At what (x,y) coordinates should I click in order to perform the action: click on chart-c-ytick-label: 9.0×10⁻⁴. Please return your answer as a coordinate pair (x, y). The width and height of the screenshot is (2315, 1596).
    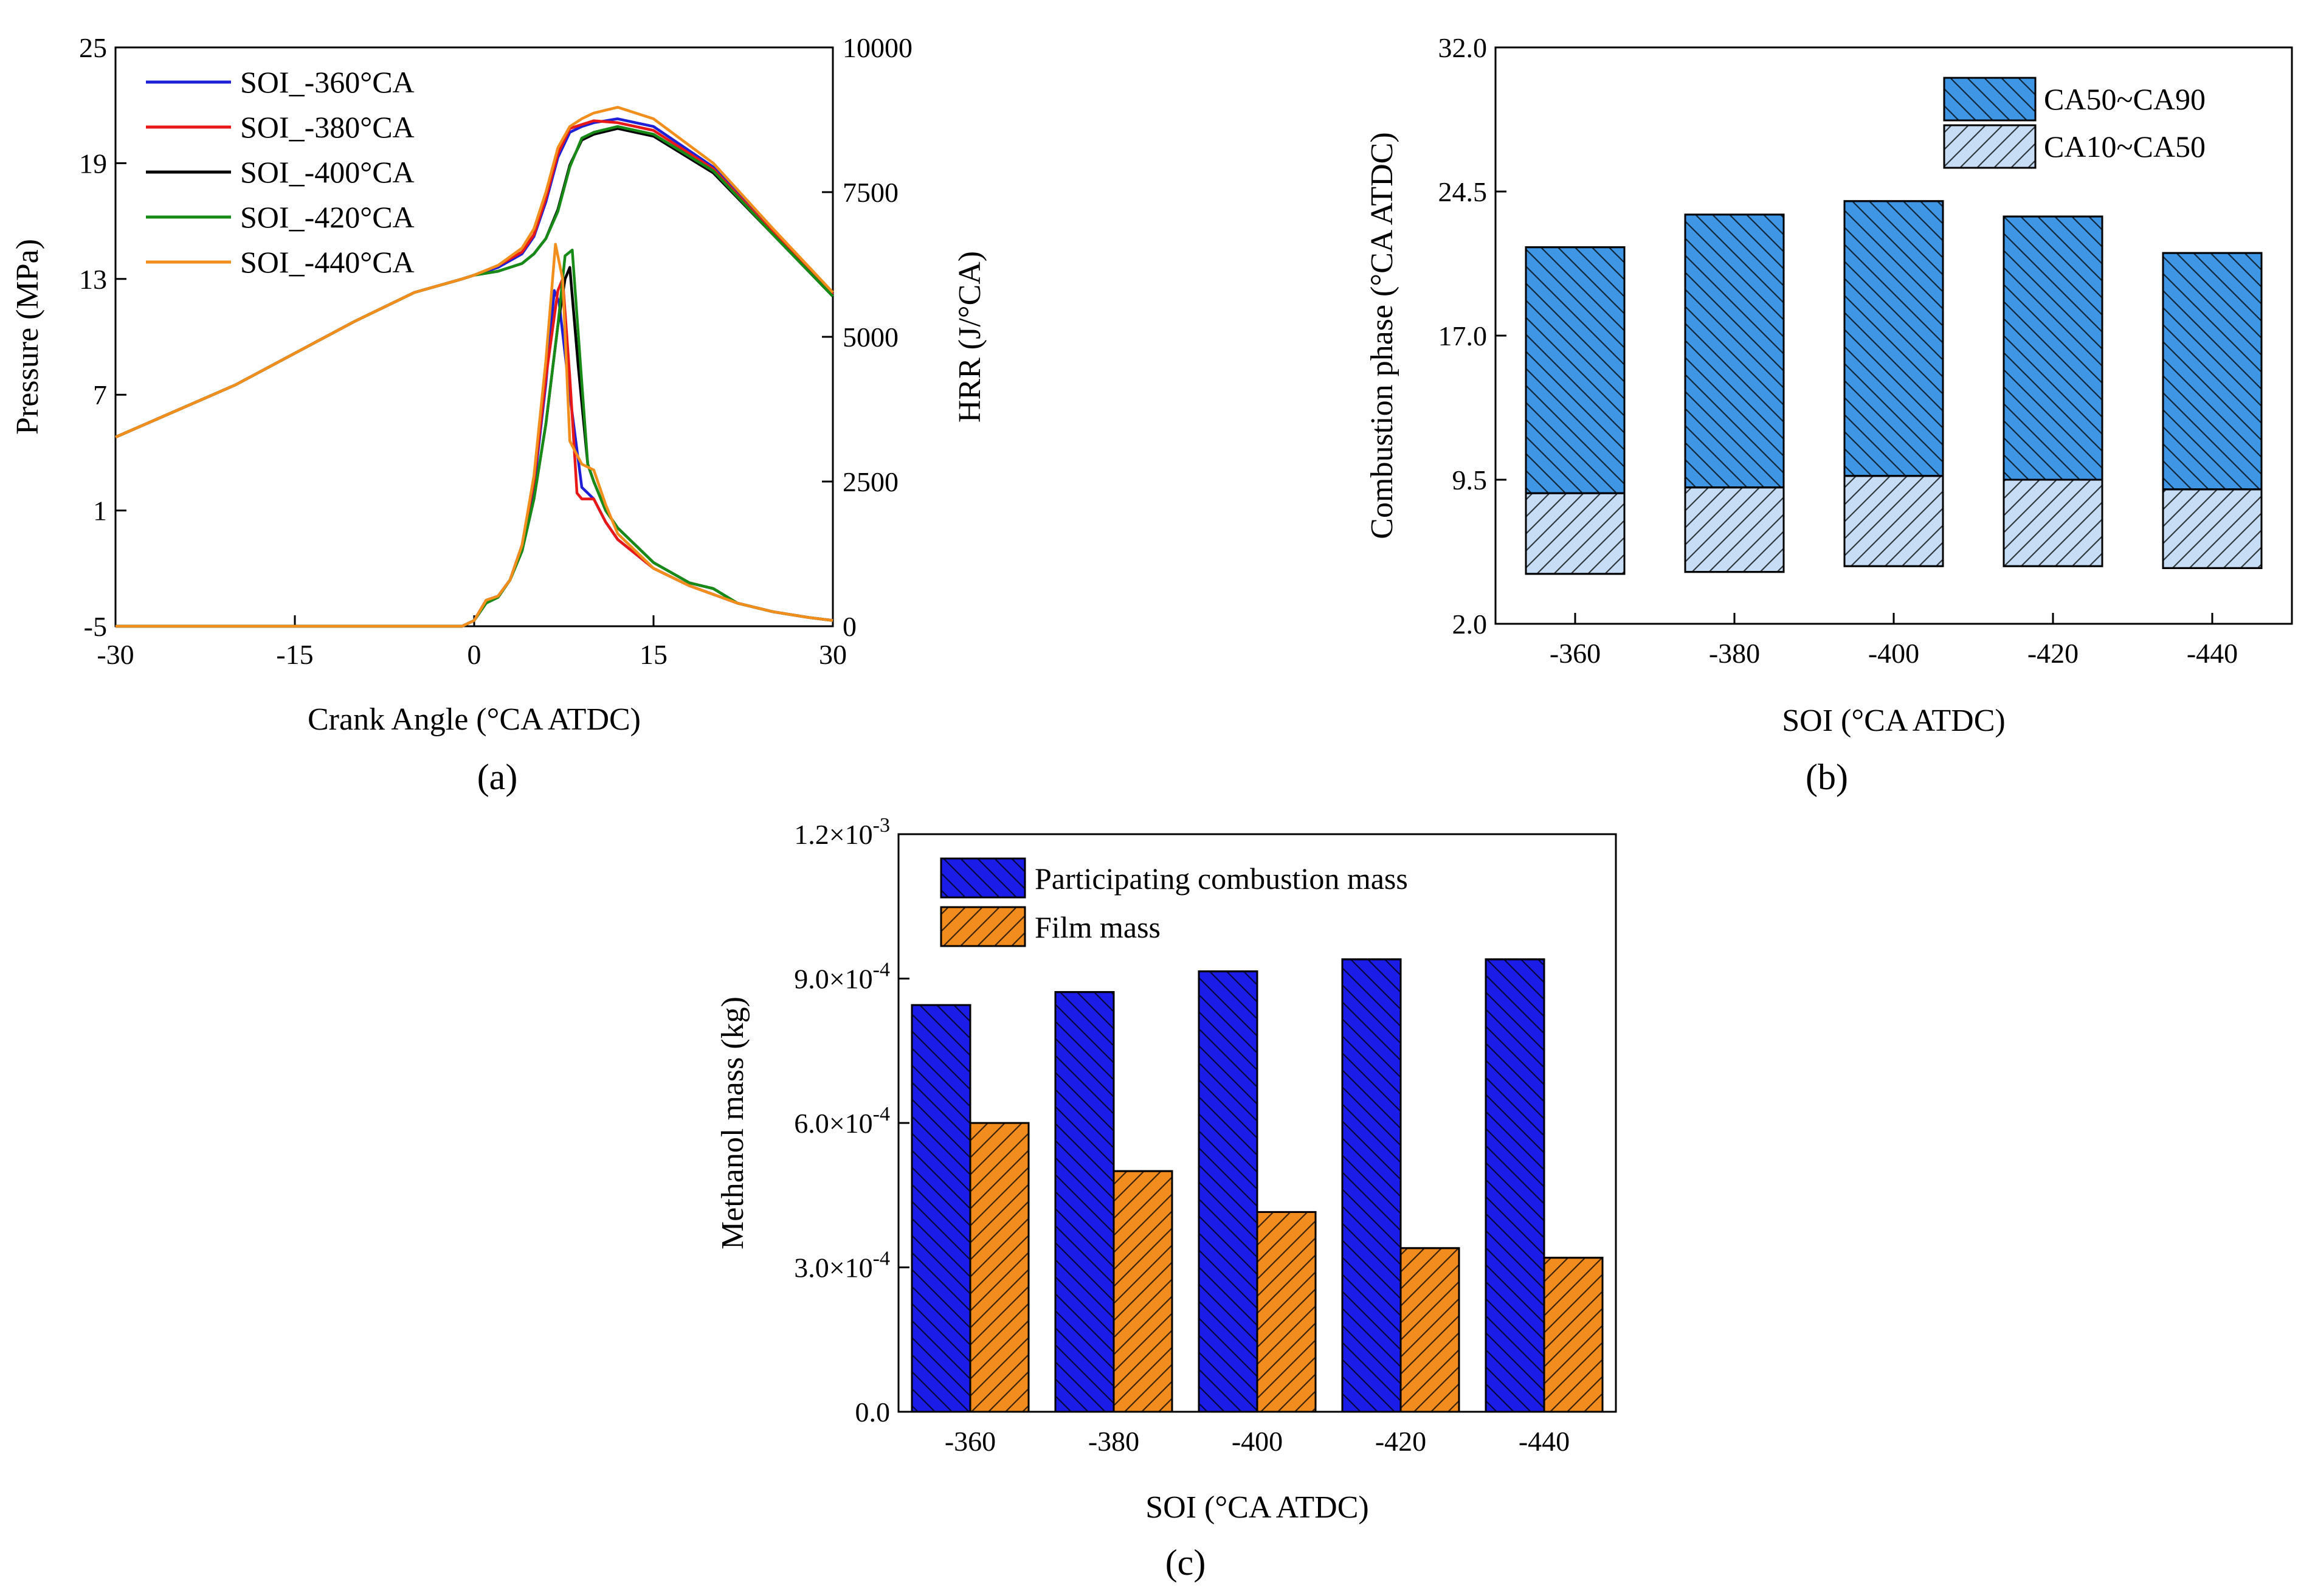
    Looking at the image, I should click on (842, 977).